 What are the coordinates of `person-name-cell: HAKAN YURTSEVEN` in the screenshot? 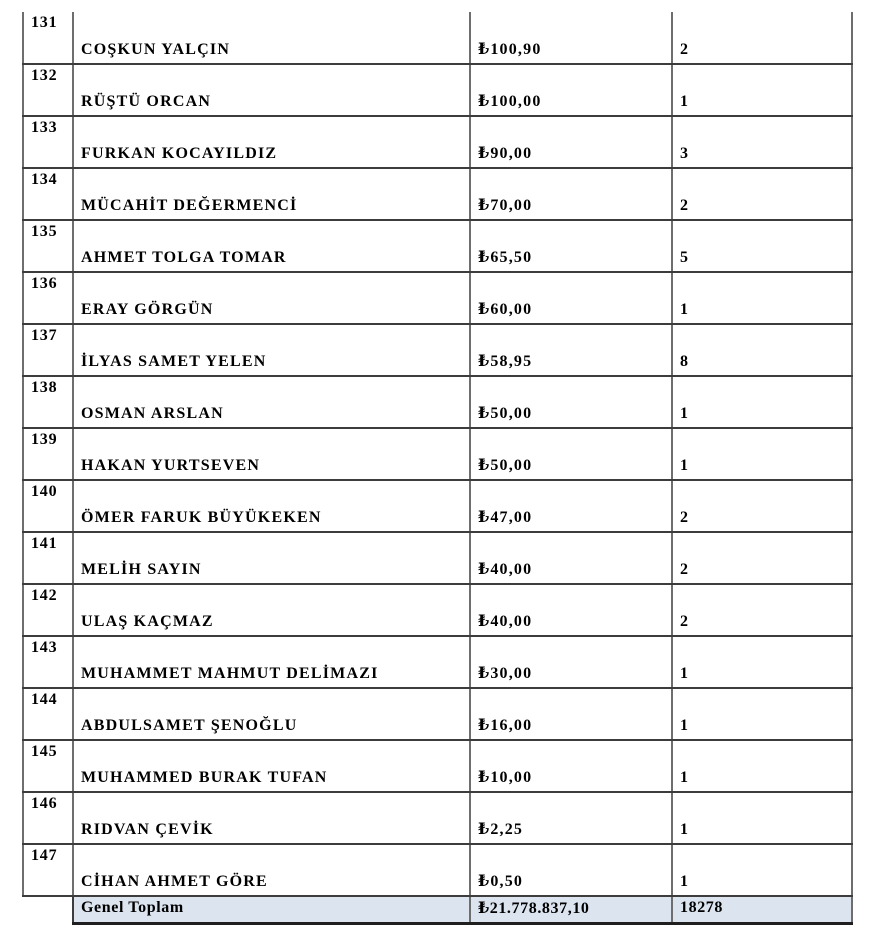 It's located at (271, 454).